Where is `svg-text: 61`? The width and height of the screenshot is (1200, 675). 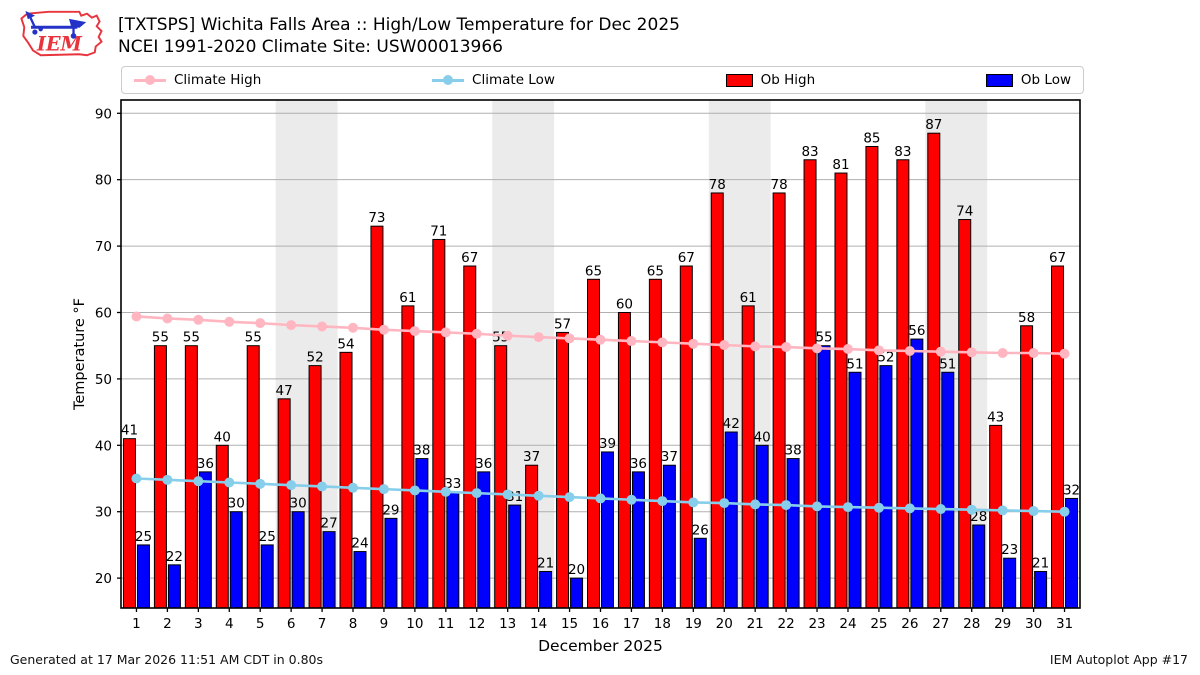 svg-text: 61 is located at coordinates (407, 298).